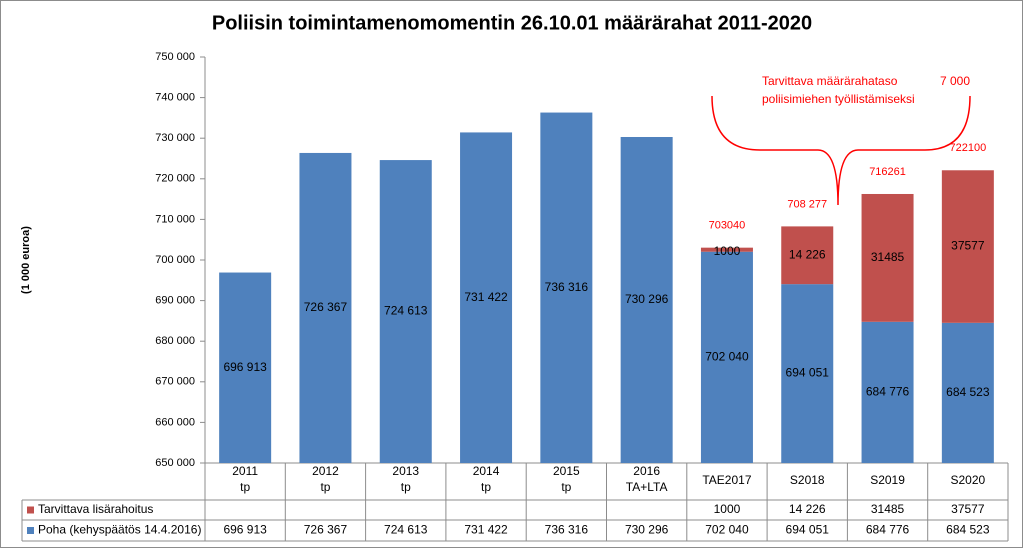 Image resolution: width=1024 pixels, height=549 pixels. I want to click on data-label: 731 422, so click(486, 297).